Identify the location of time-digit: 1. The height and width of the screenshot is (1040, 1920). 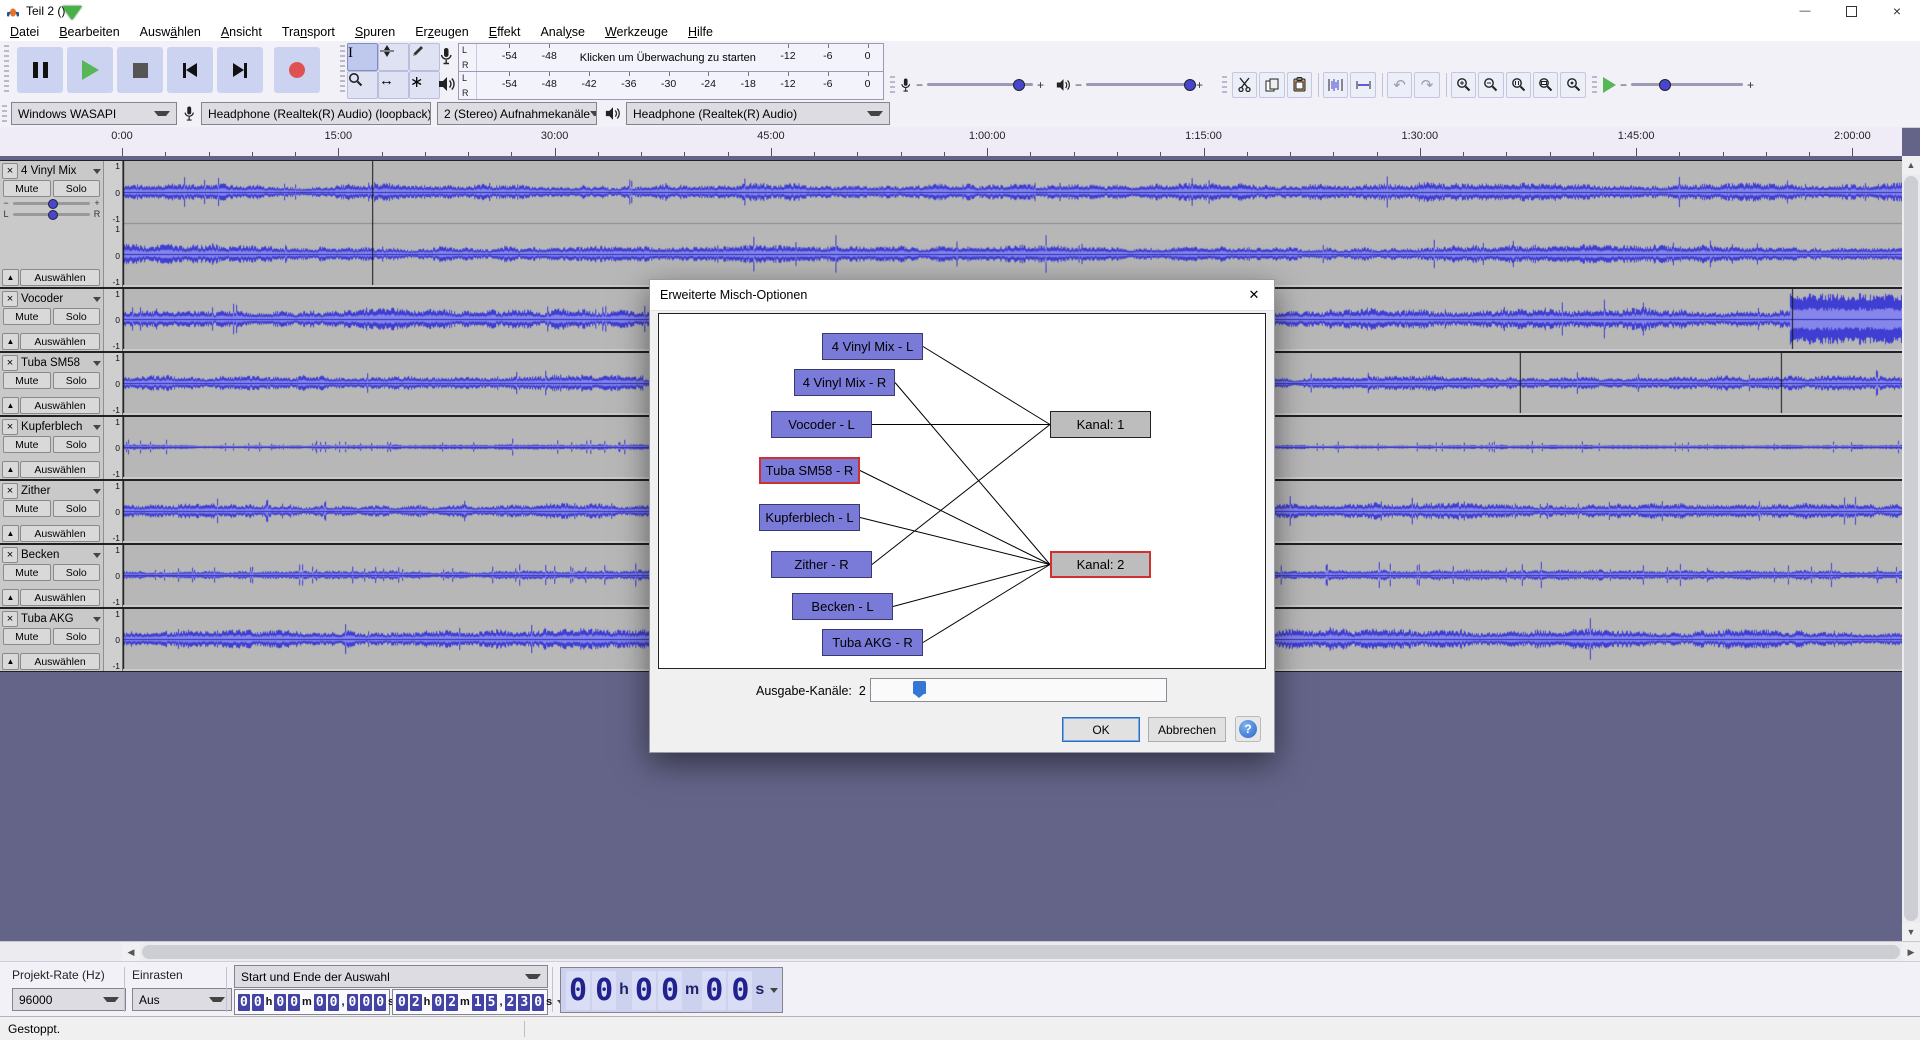
(477, 1002).